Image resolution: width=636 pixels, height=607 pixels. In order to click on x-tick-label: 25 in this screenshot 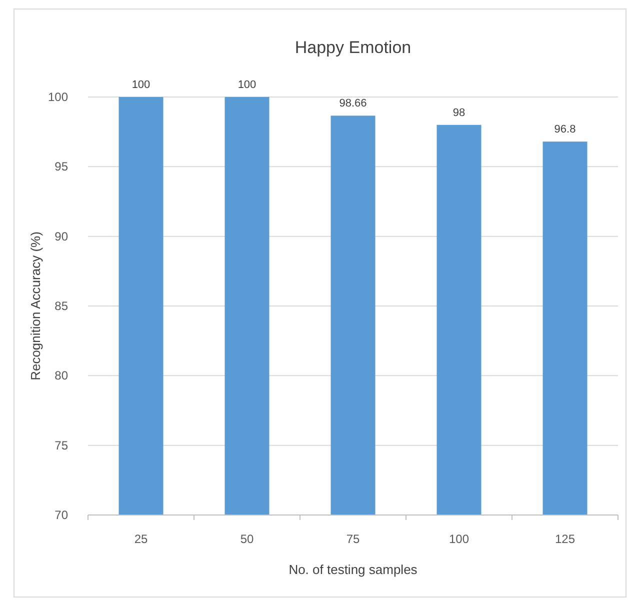, I will do `click(141, 539)`.